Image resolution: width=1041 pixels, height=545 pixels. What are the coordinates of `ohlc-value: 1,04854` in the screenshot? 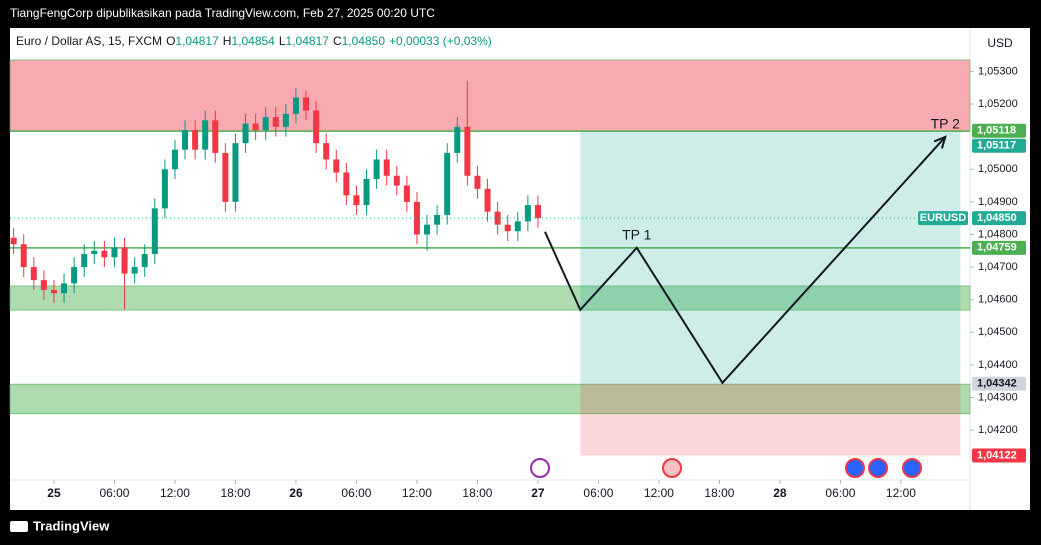 It's located at (253, 41).